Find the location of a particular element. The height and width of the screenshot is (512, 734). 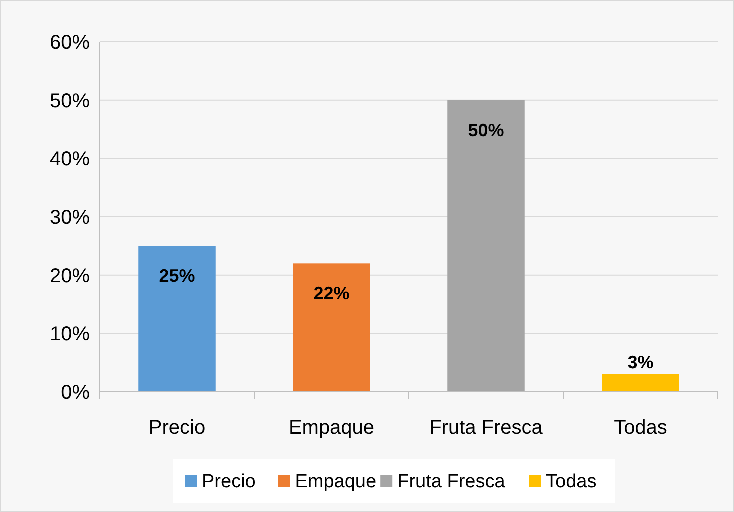

data-label: 50% is located at coordinates (486, 130).